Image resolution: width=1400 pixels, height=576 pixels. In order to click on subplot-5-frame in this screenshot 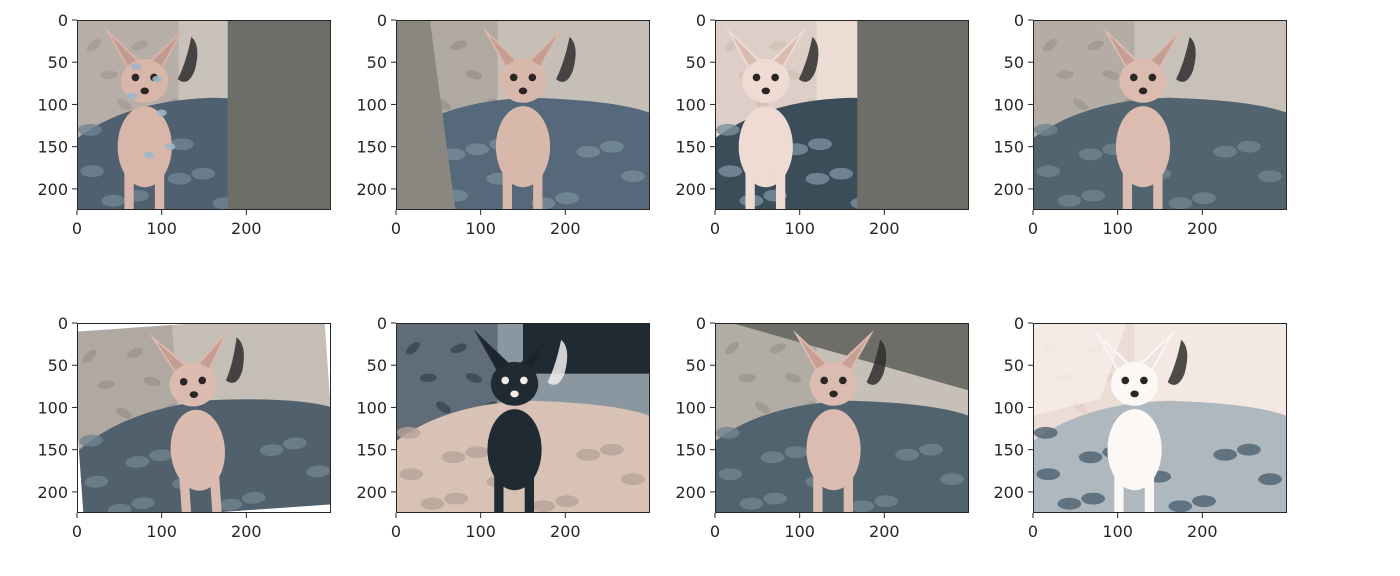, I will do `click(204, 418)`.